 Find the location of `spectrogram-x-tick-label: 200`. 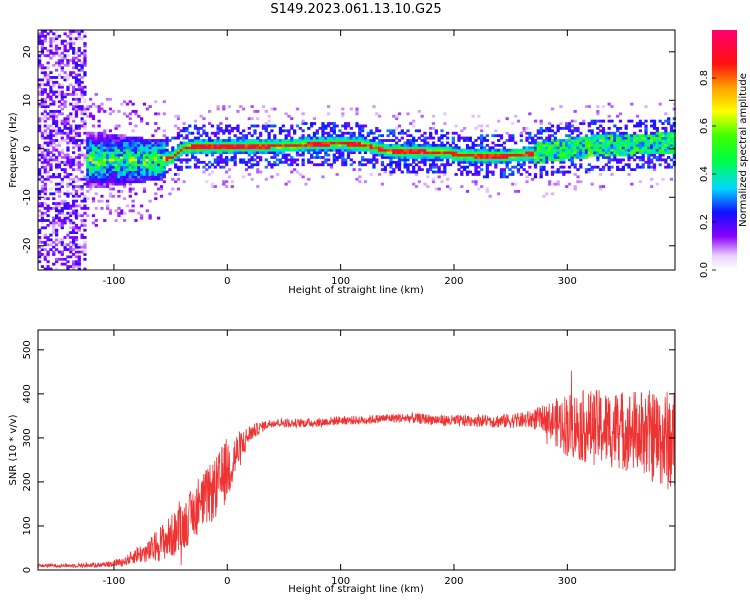

spectrogram-x-tick-label: 200 is located at coordinates (453, 281).